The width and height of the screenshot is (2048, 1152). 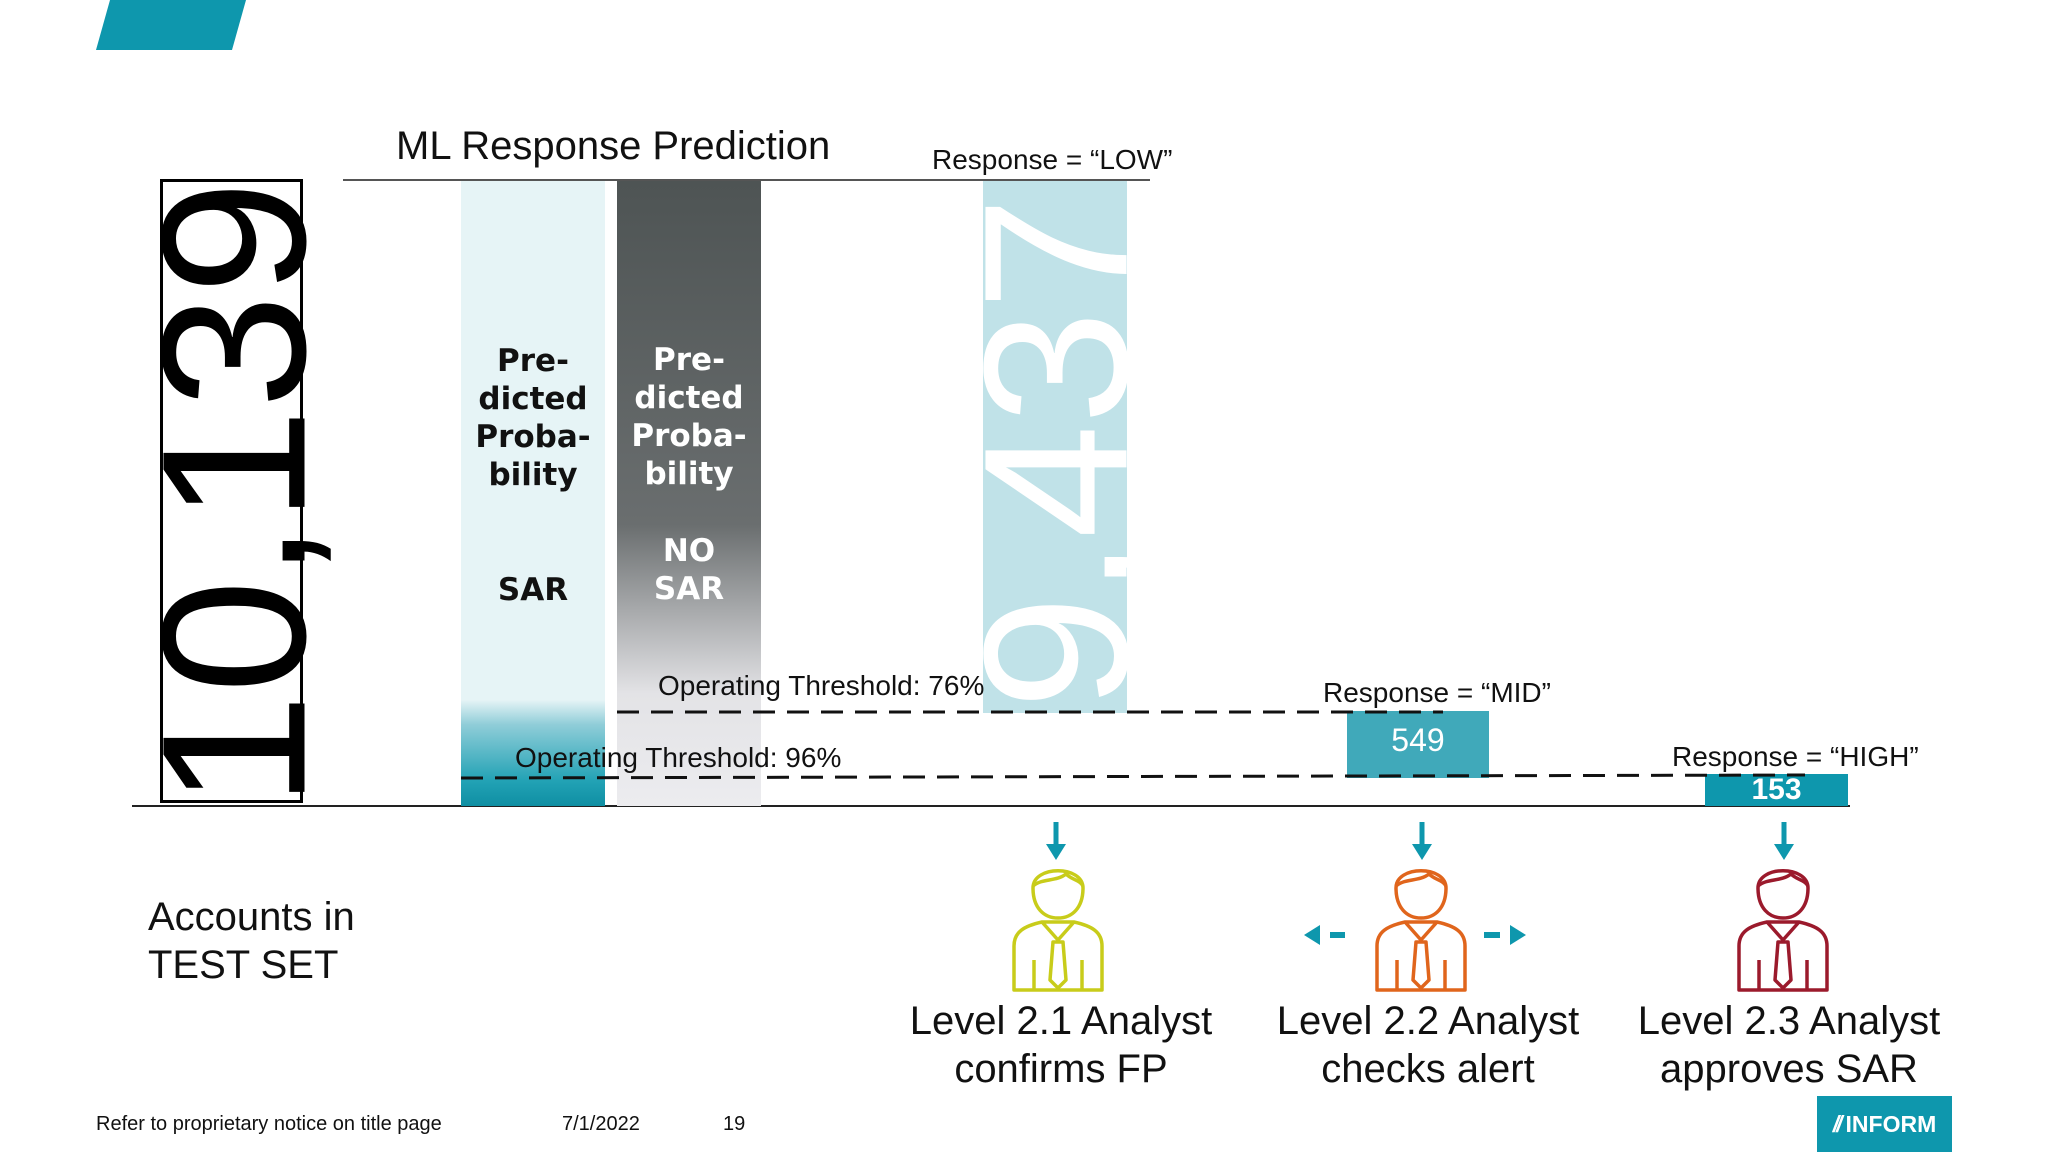 I want to click on response-mid-count: 549, so click(x=1418, y=740).